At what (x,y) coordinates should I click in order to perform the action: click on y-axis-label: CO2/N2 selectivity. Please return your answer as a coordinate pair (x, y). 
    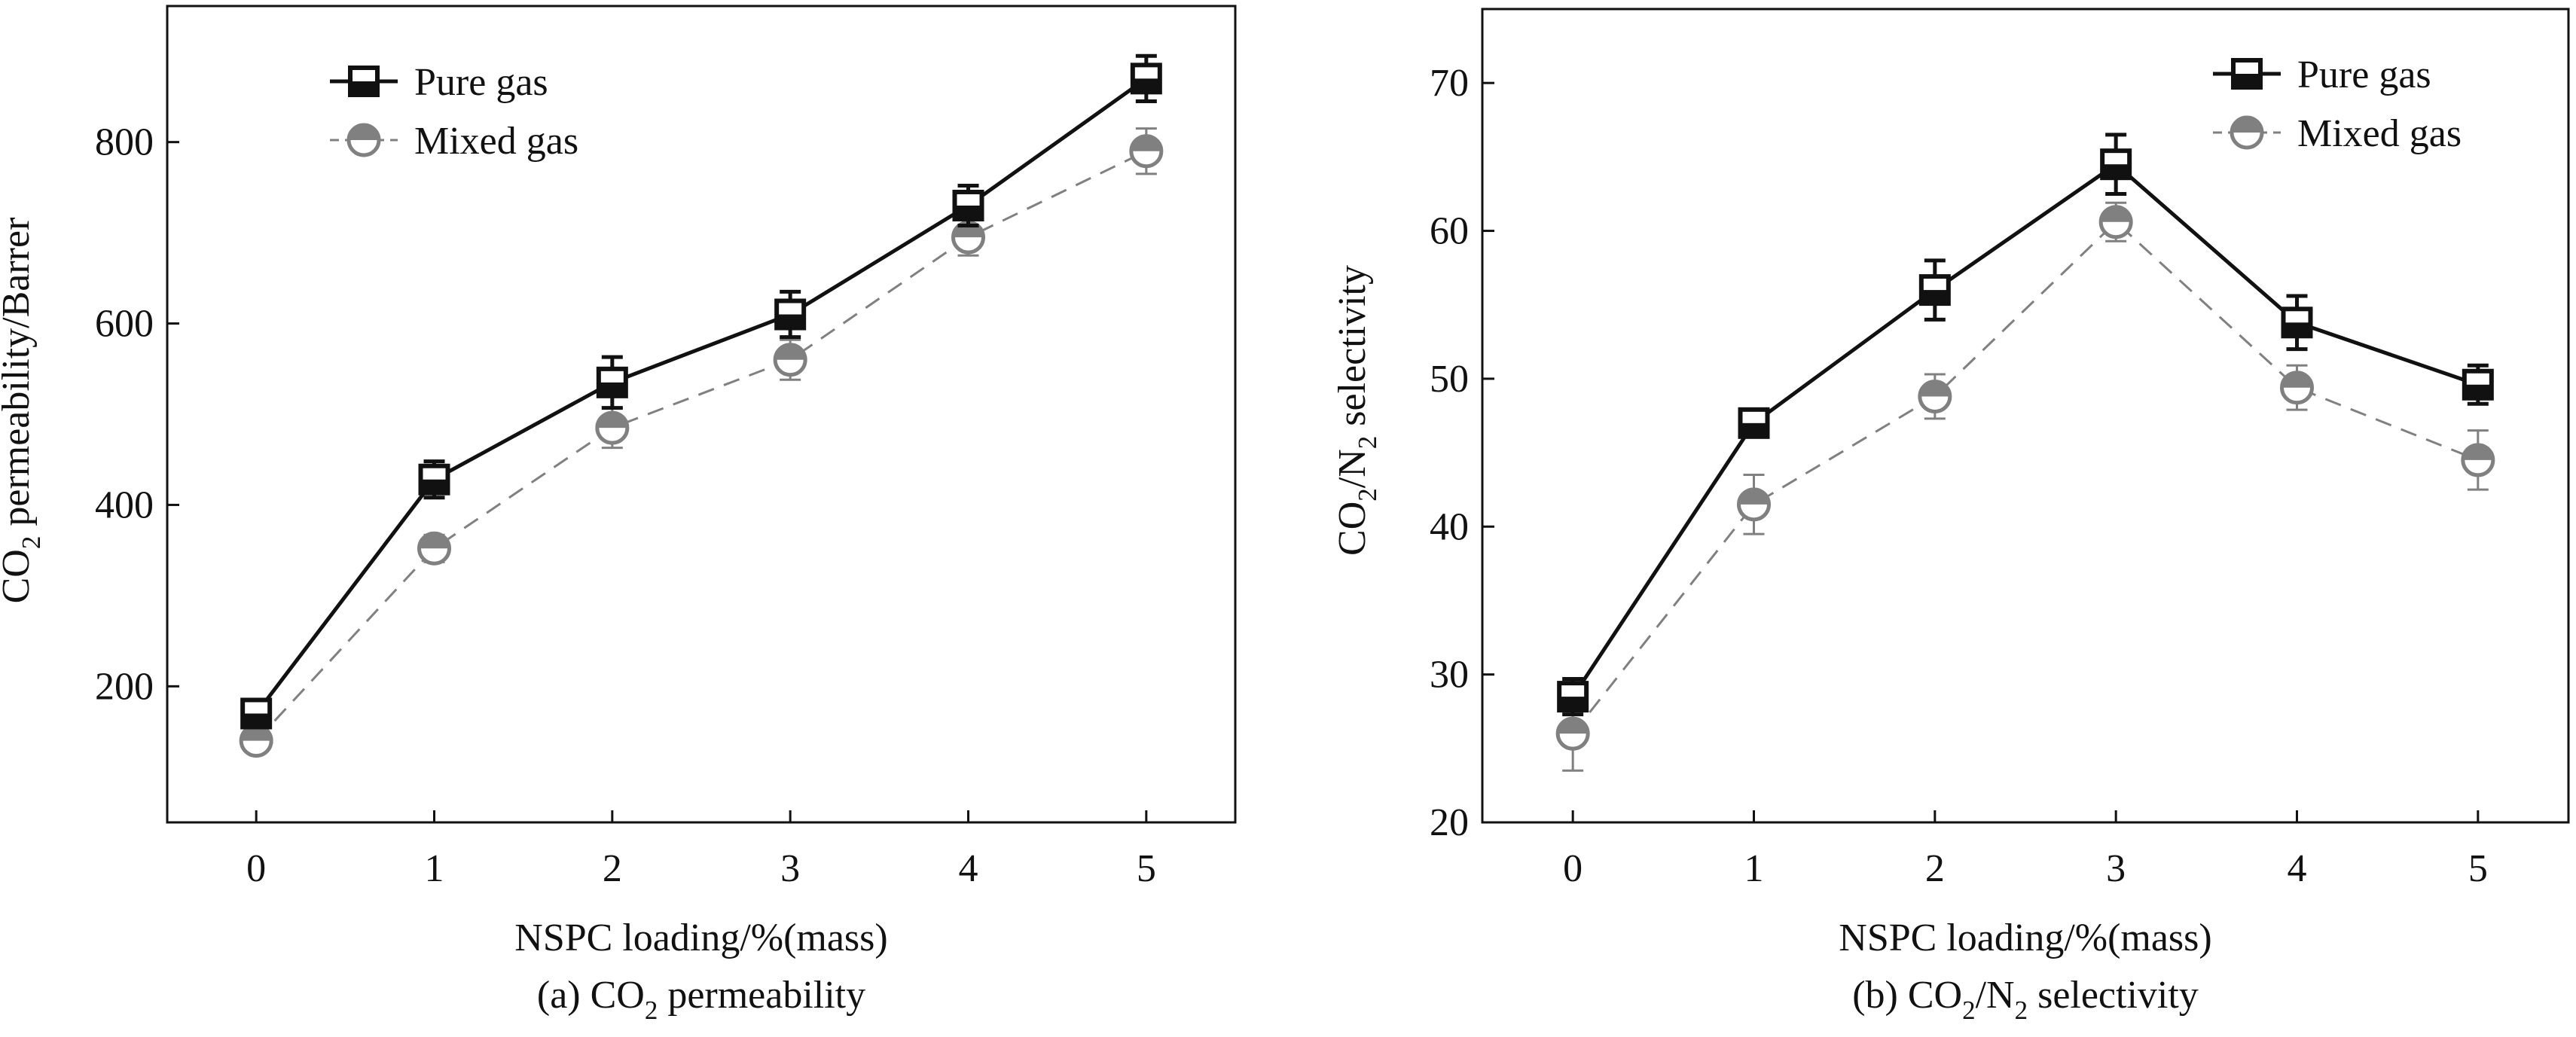
    Looking at the image, I should click on (1357, 410).